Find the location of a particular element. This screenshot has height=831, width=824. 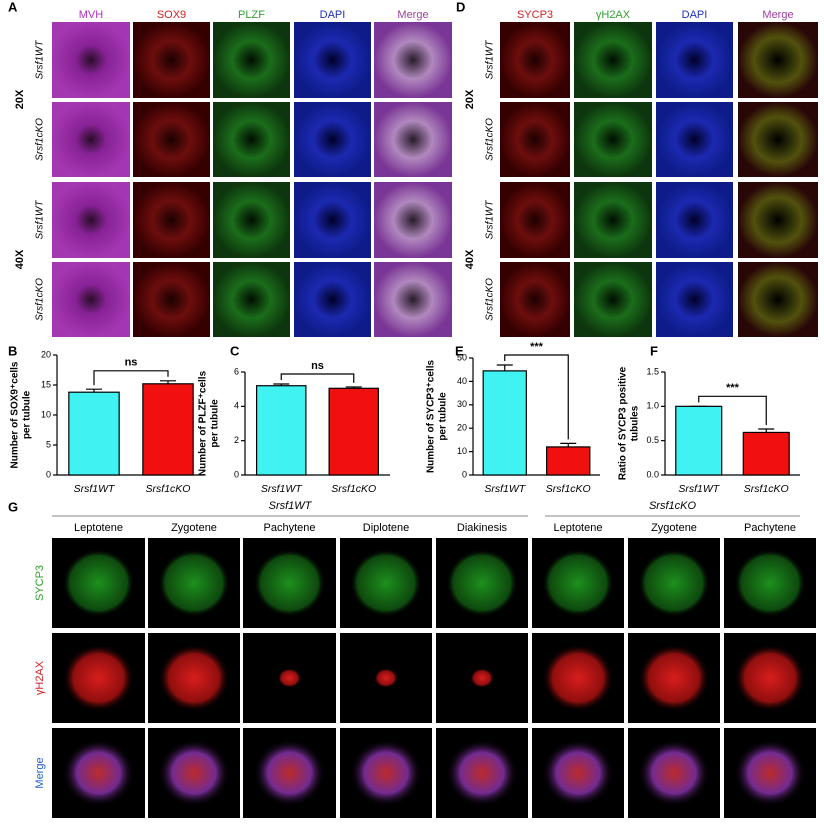

y-axis-label: Number of SYCP3⁺cells is located at coordinates (431, 417).